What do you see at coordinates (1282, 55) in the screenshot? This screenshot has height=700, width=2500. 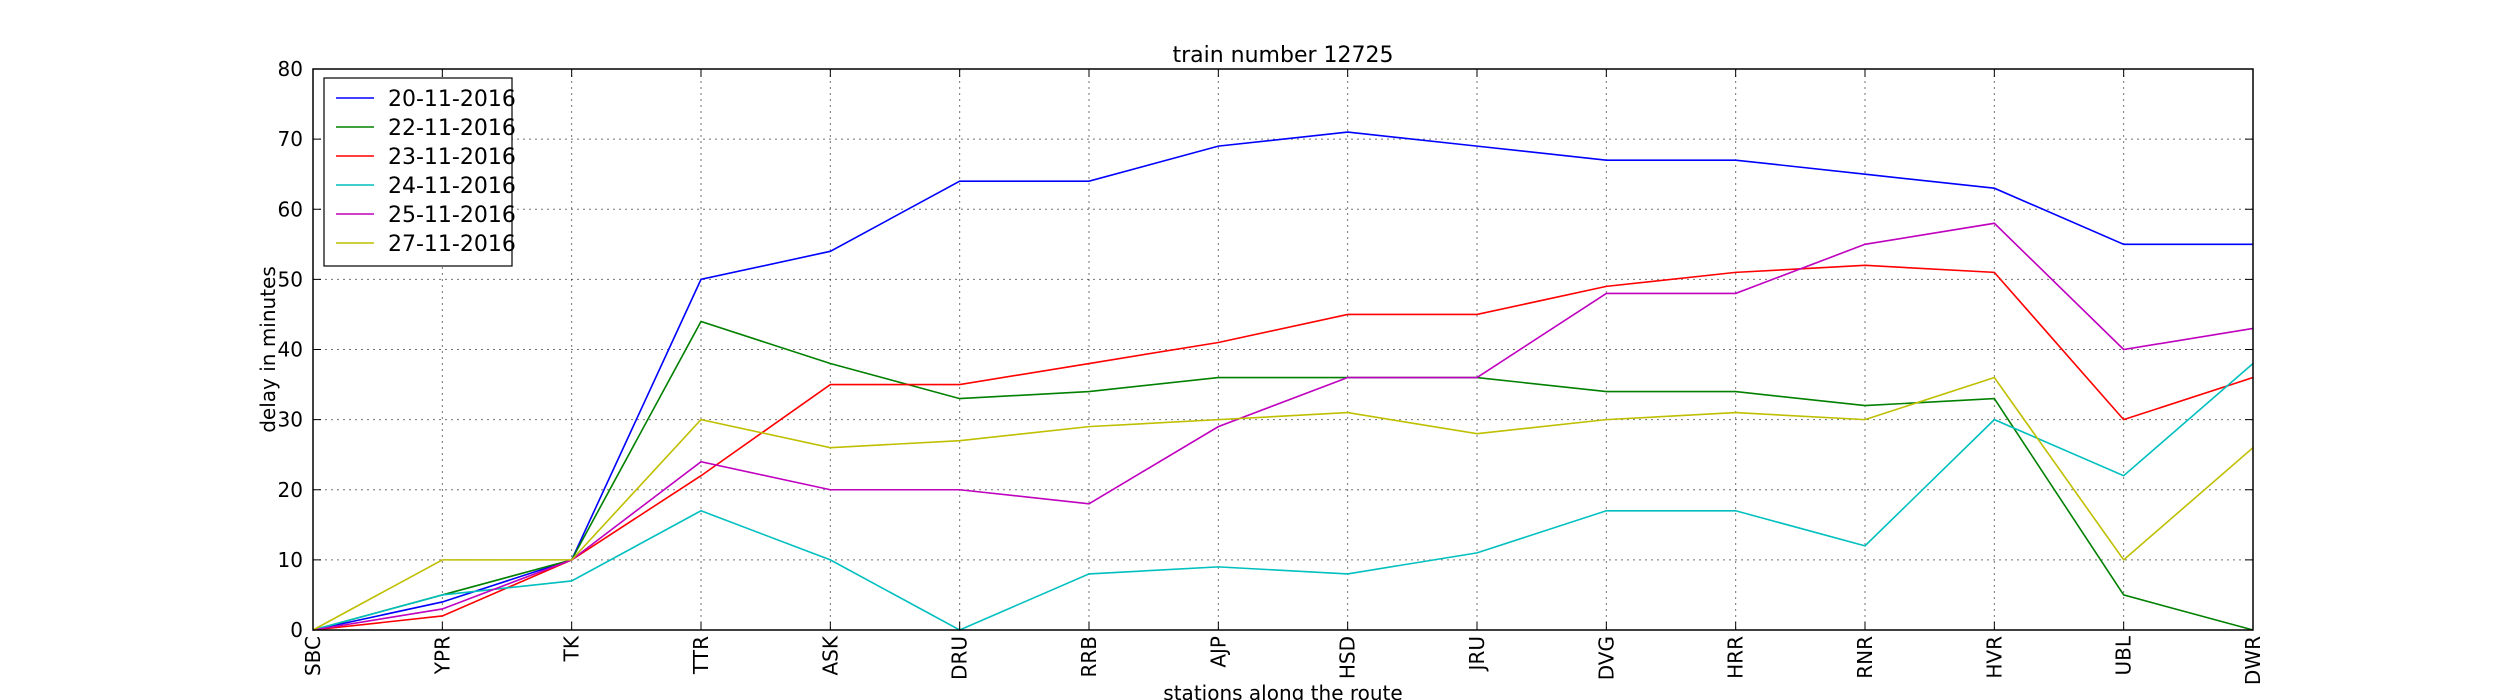 I see `chart-title: train number 12725` at bounding box center [1282, 55].